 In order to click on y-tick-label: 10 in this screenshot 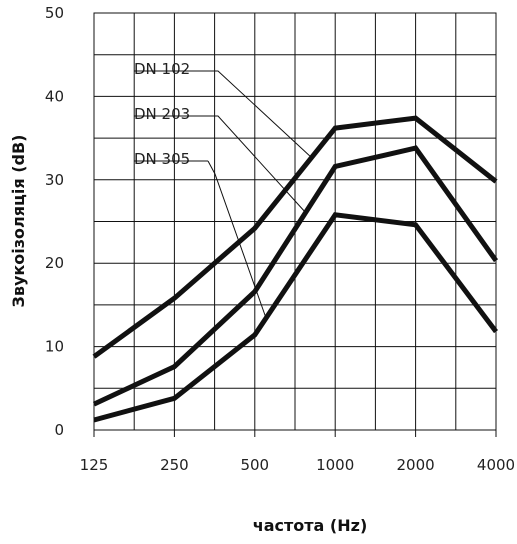, I will do `click(54, 347)`.